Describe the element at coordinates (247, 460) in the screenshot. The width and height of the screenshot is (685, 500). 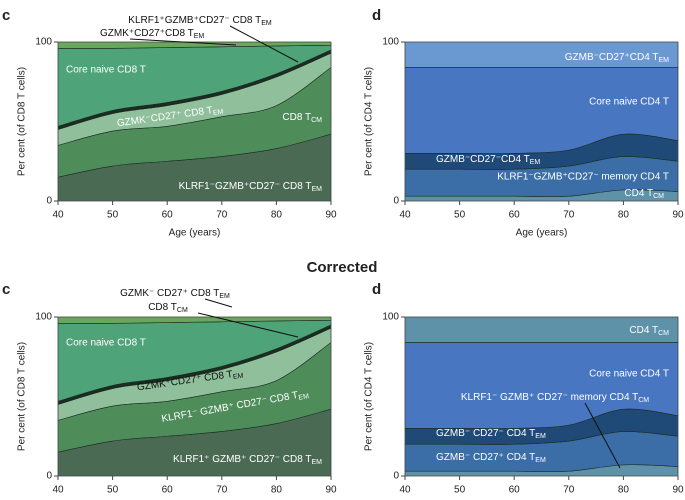
I see `series-label: KLRF1⁺ GZMB⁺ CD27⁻ CD8 TEM` at that location.